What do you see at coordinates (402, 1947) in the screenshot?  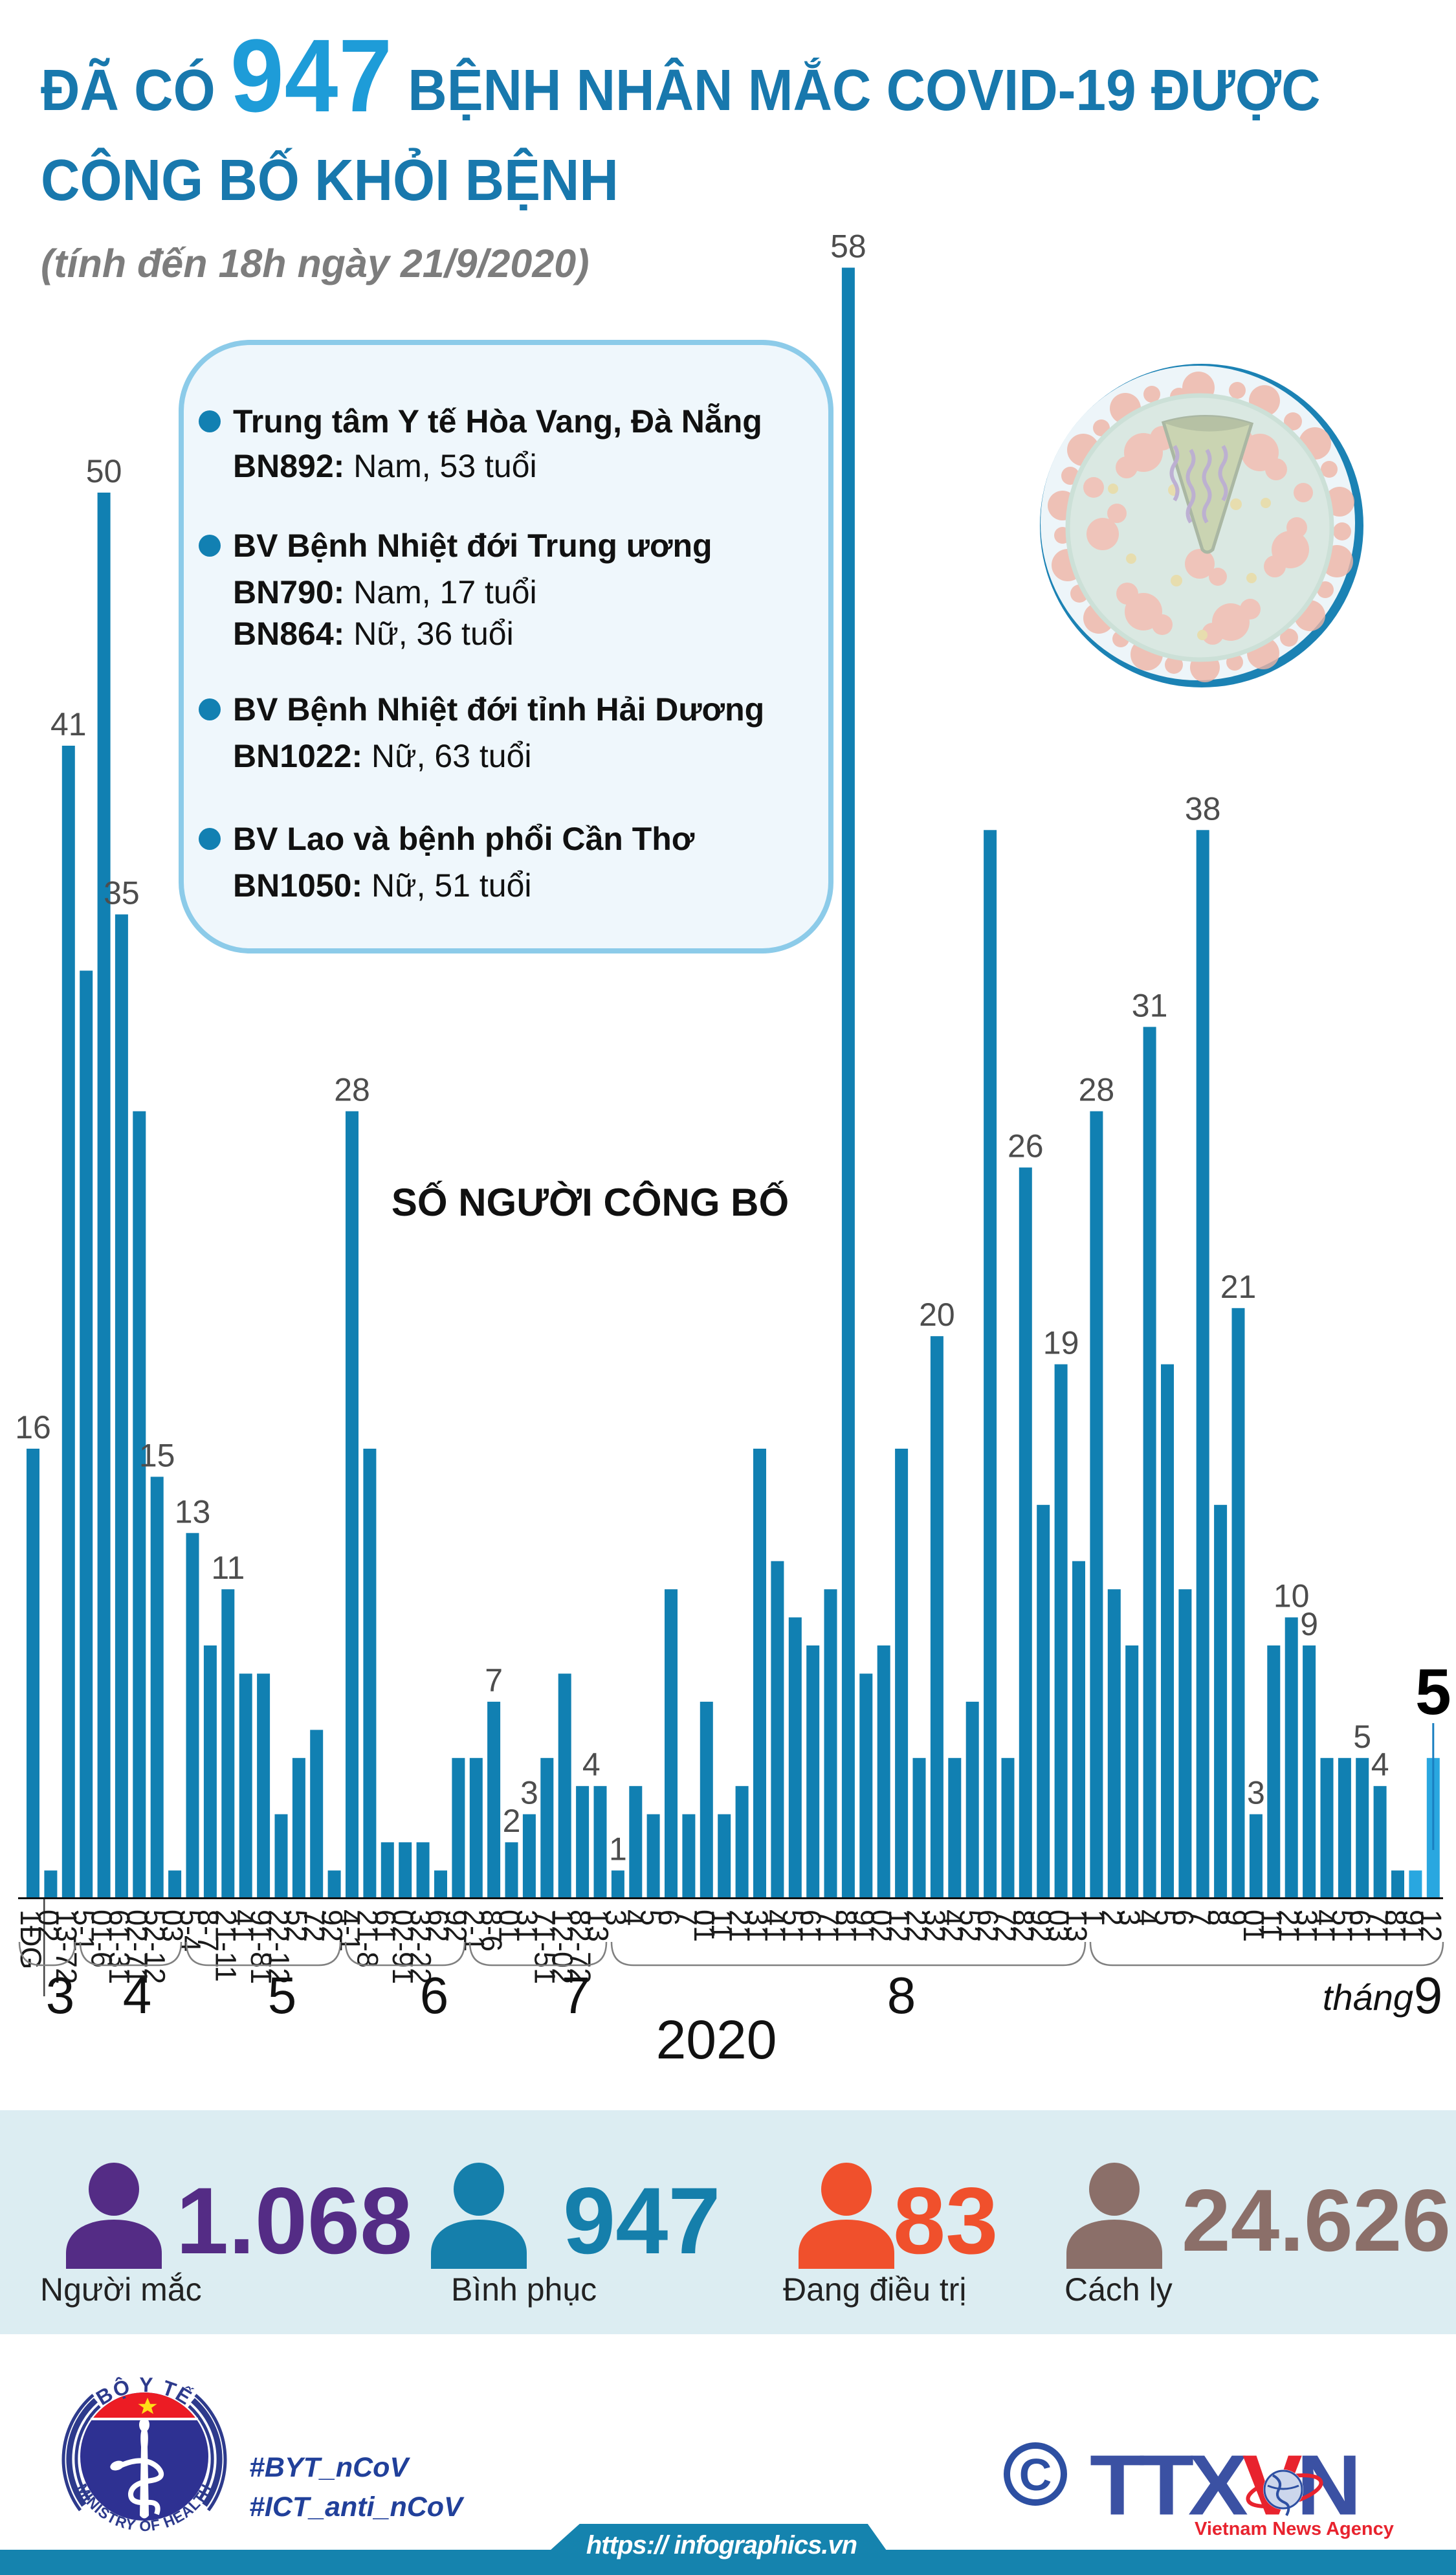 I see `svg-text: 02-91` at bounding box center [402, 1947].